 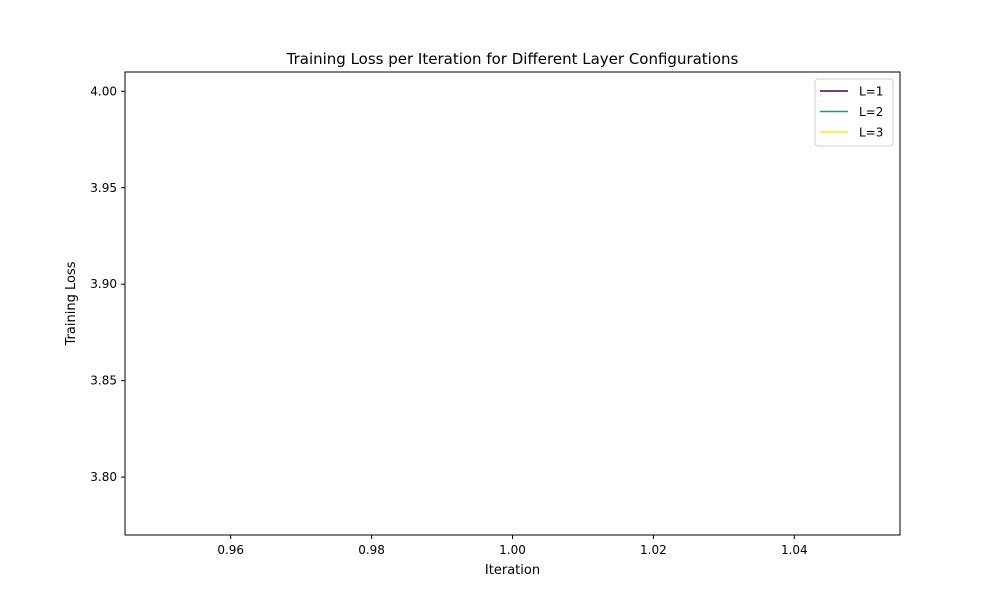 What do you see at coordinates (103, 188) in the screenshot?
I see `y-tick-label: 3.95` at bounding box center [103, 188].